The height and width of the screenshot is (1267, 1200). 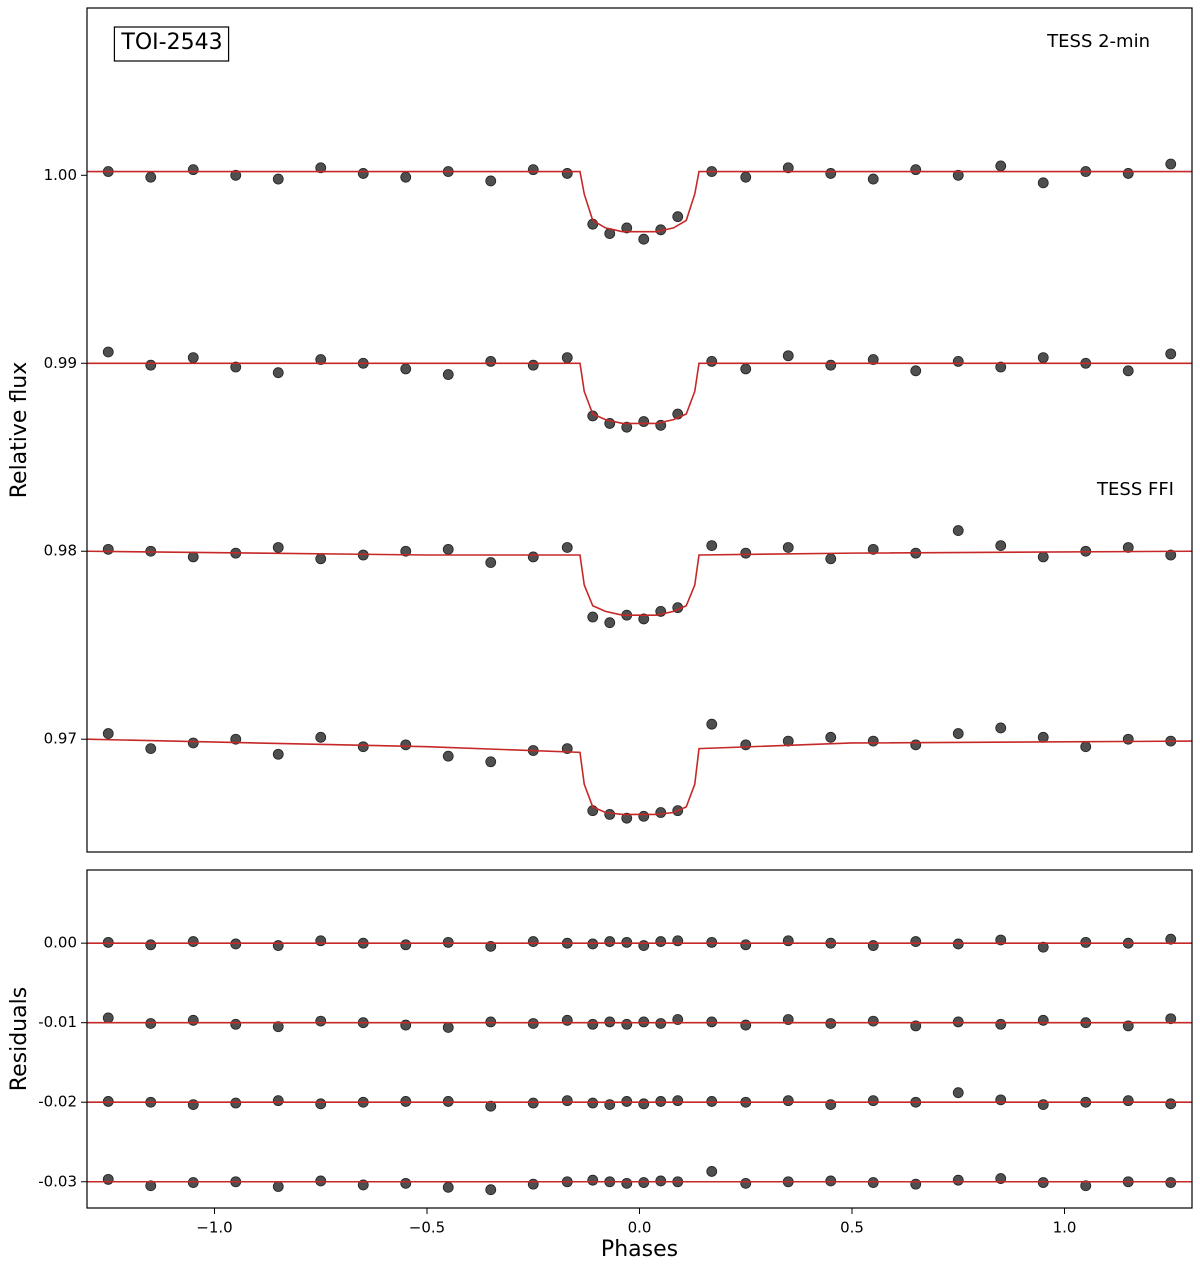 What do you see at coordinates (427, 1228) in the screenshot?
I see `x-tick-label: −0.5` at bounding box center [427, 1228].